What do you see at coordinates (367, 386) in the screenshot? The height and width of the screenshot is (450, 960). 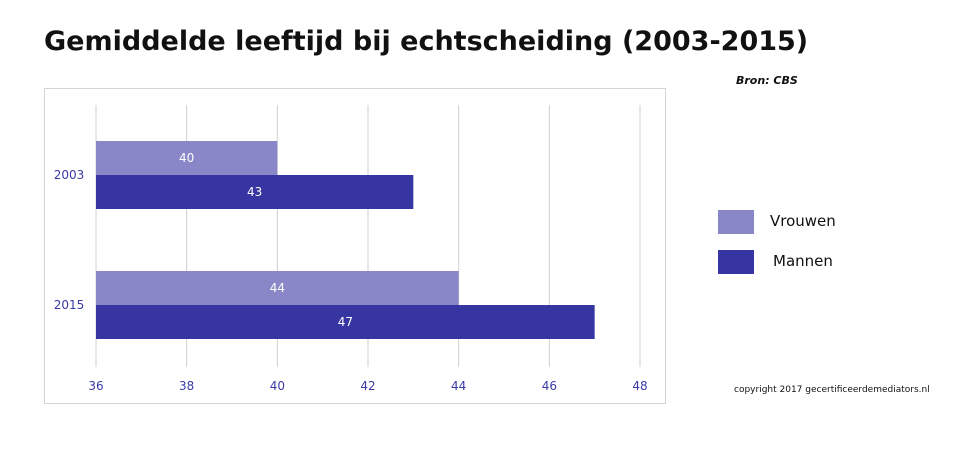 I see `x-tick-label: 42` at bounding box center [367, 386].